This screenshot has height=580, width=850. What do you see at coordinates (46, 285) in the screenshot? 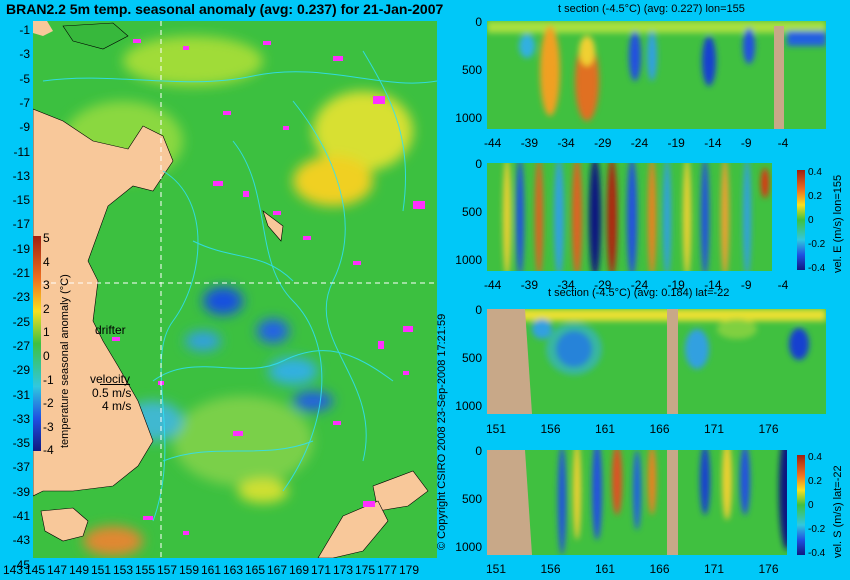
I see `colorbar-tick: 3` at bounding box center [46, 285].